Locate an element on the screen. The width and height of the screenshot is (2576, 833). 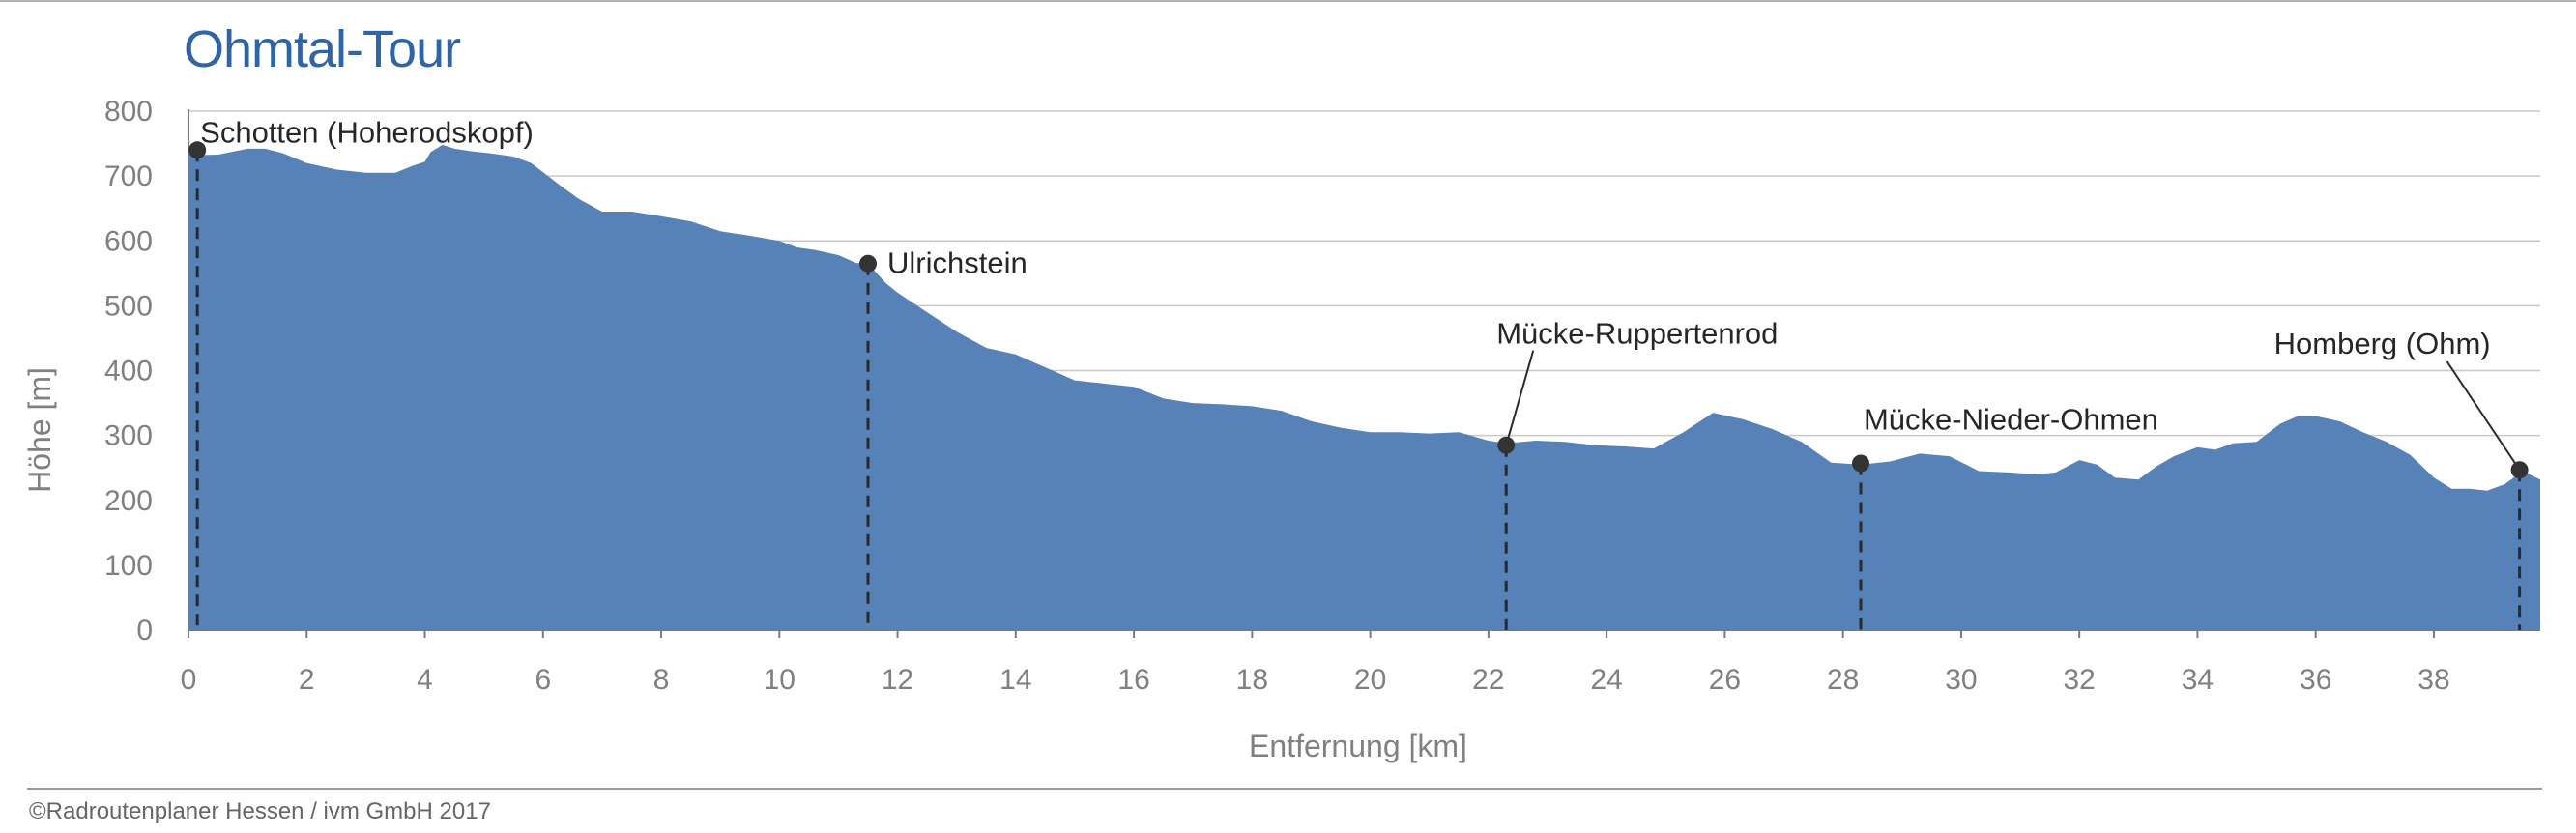
x-tick-label: 34 is located at coordinates (2198, 680).